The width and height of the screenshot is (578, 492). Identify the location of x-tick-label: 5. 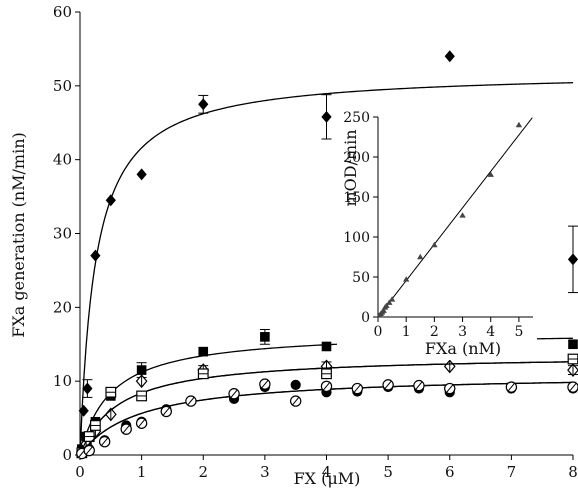
(518, 332).